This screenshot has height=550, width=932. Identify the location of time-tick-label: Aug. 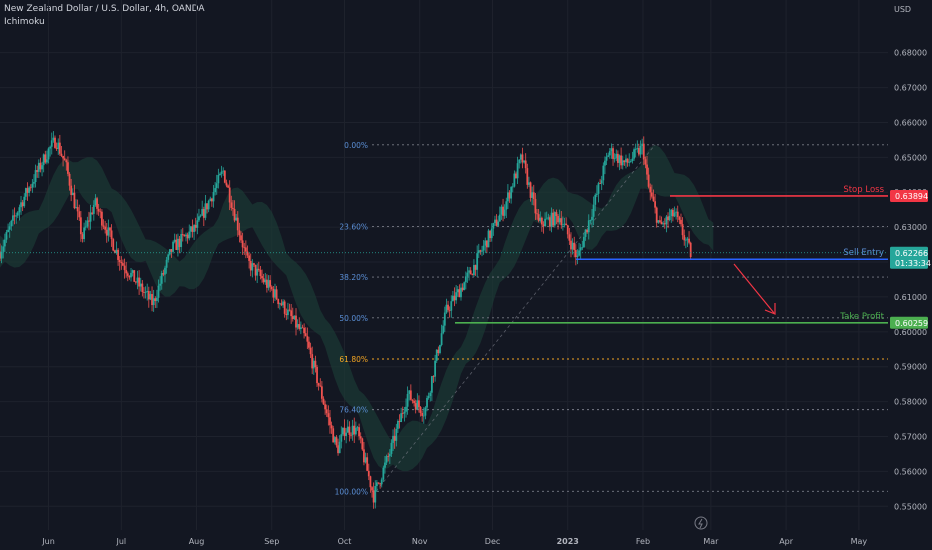
(197, 541).